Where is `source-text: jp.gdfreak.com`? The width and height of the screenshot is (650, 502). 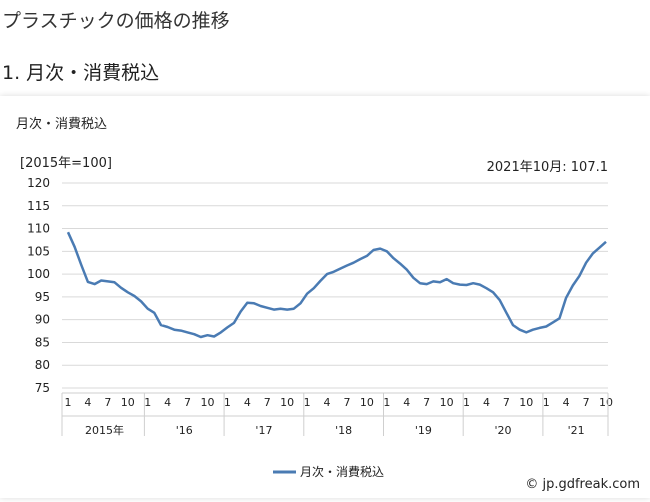 source-text: jp.gdfreak.com is located at coordinates (591, 484).